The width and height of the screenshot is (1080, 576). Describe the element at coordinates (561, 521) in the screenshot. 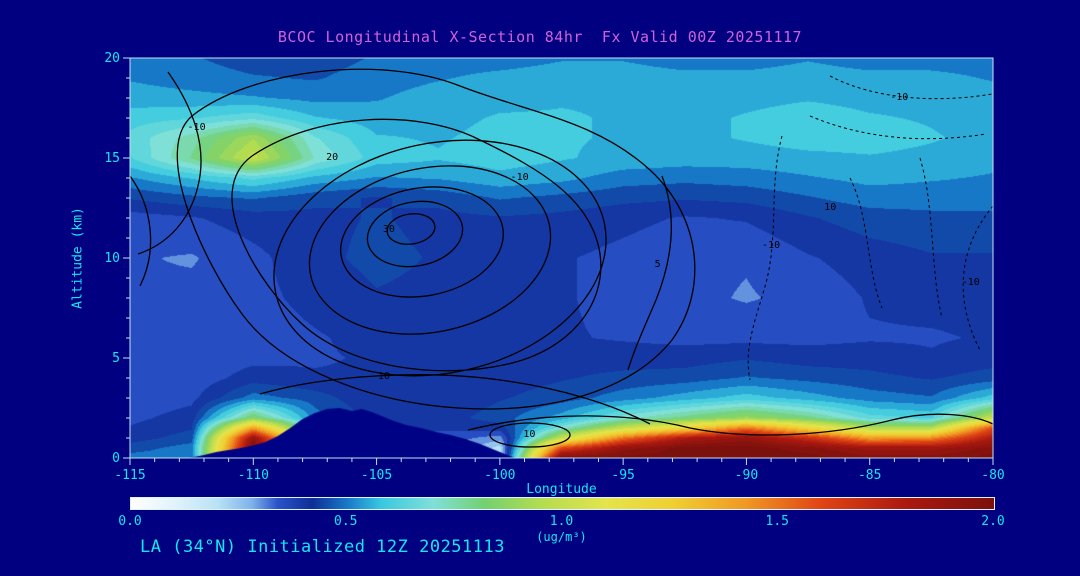

I see `colorbar-tick-label: 1.0` at that location.